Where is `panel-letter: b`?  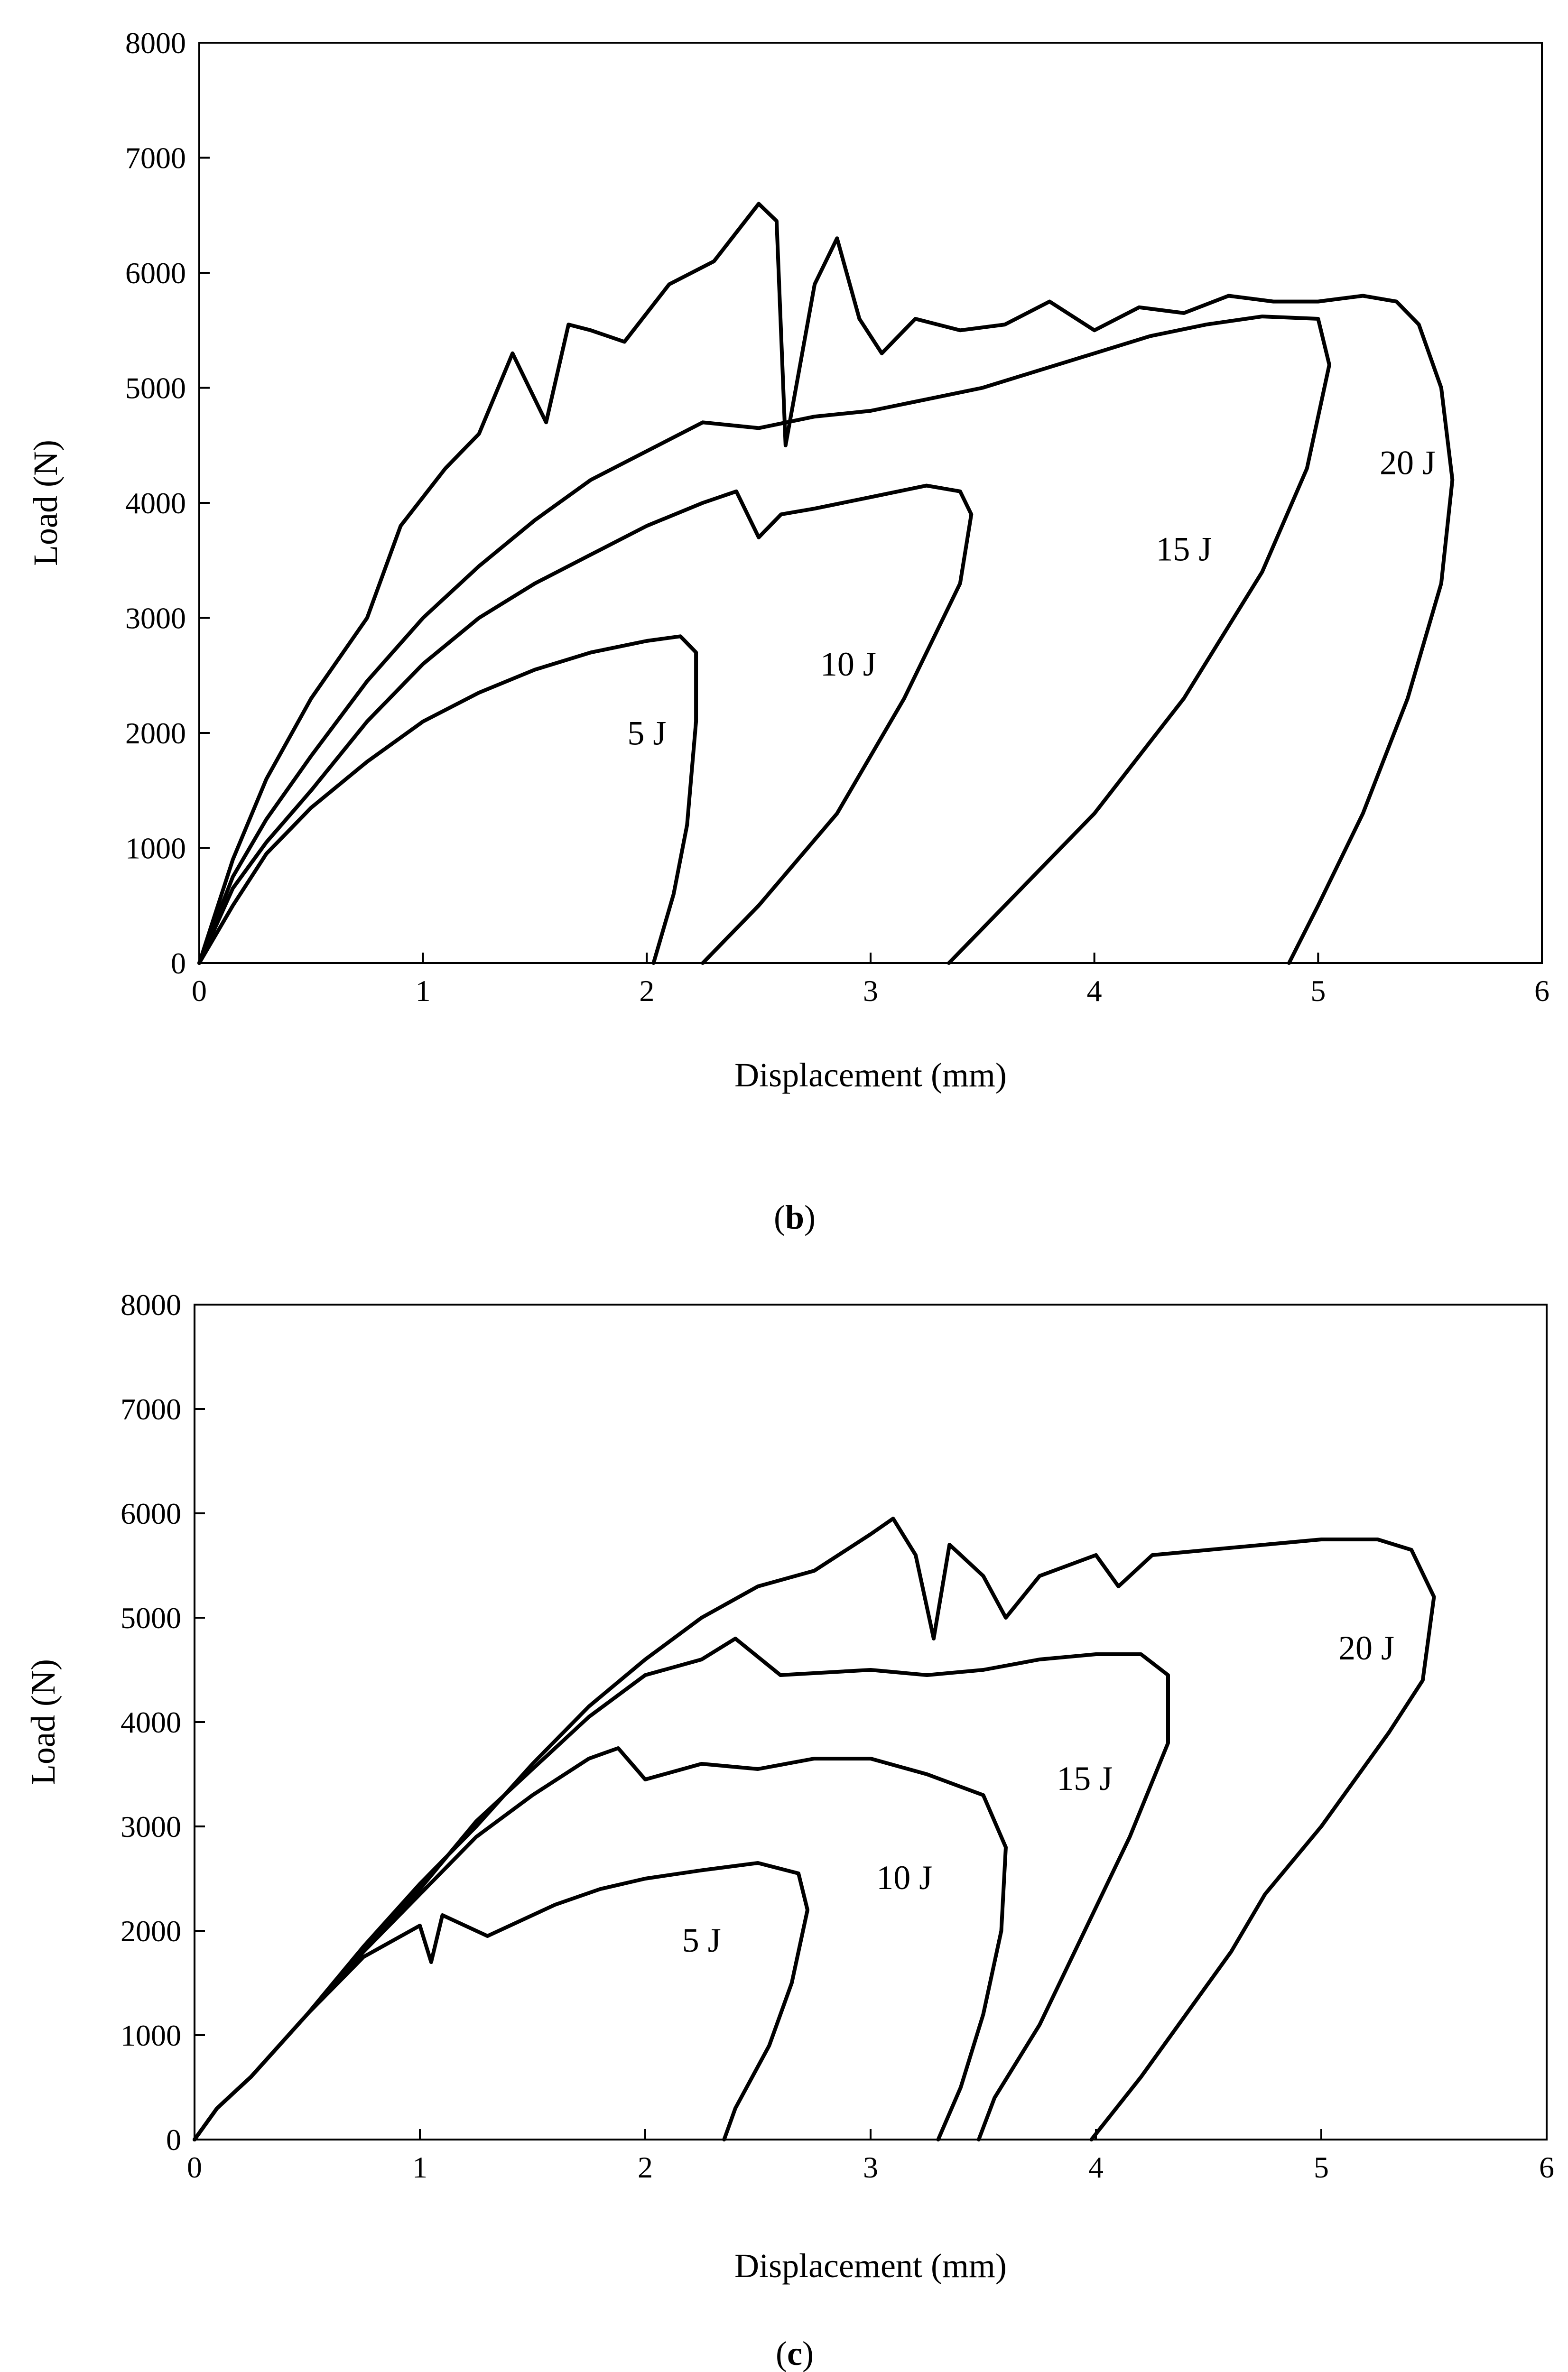 panel-letter: b is located at coordinates (794, 1217).